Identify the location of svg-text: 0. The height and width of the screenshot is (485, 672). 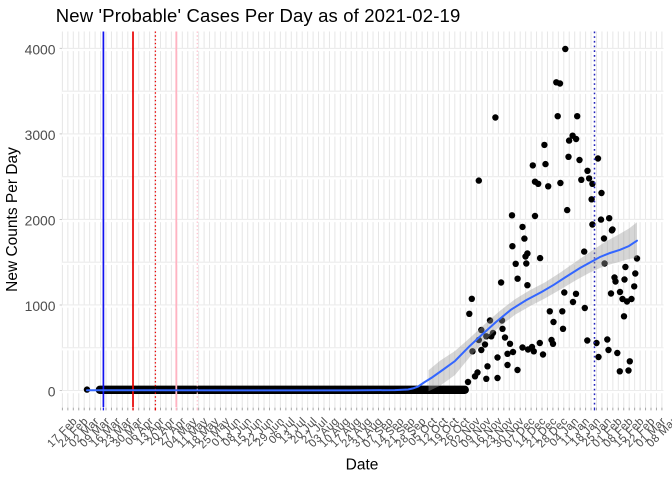
(52, 391).